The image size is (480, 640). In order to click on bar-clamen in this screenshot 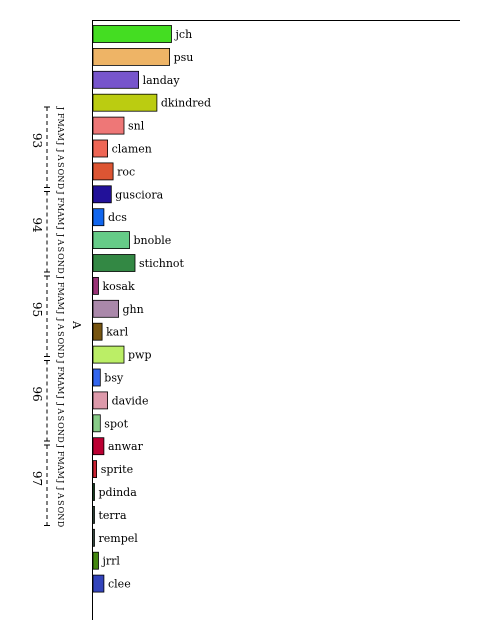, I will do `click(100, 148)`.